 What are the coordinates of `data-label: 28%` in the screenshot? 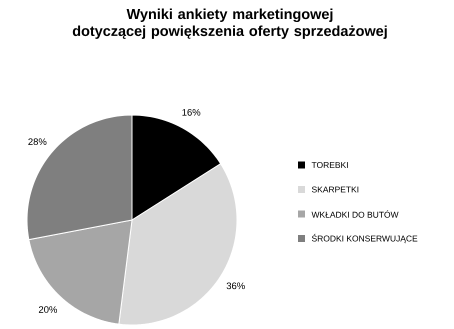 It's located at (37, 142).